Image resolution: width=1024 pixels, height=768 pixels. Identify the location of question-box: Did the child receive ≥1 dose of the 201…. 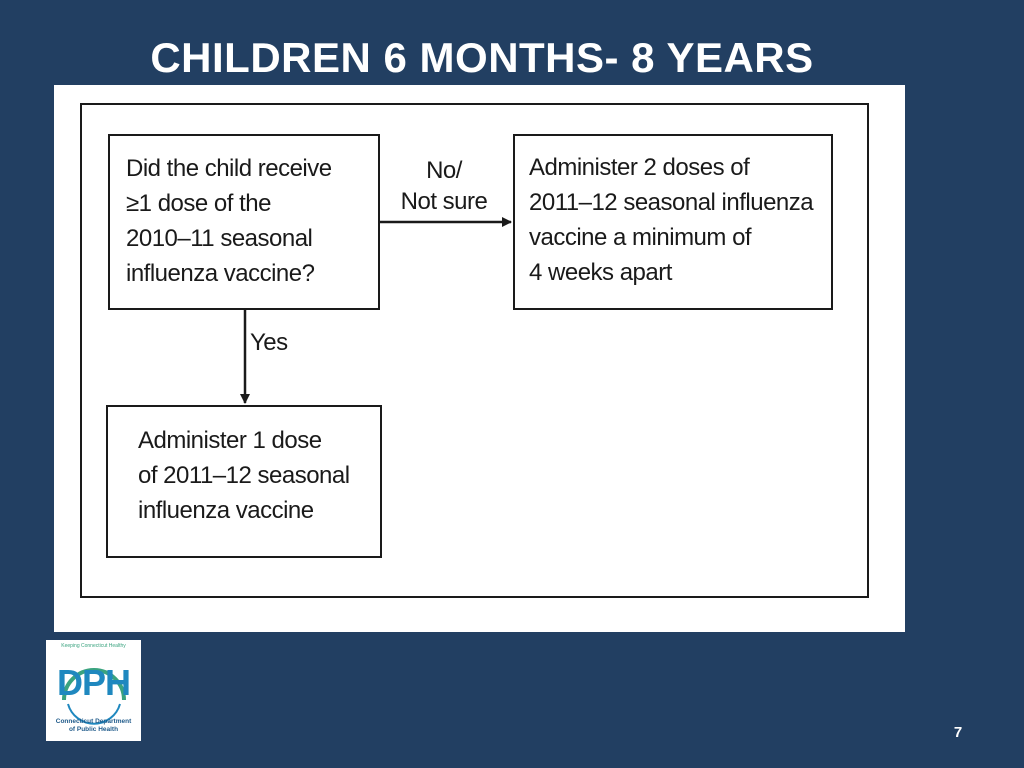
(244, 222).